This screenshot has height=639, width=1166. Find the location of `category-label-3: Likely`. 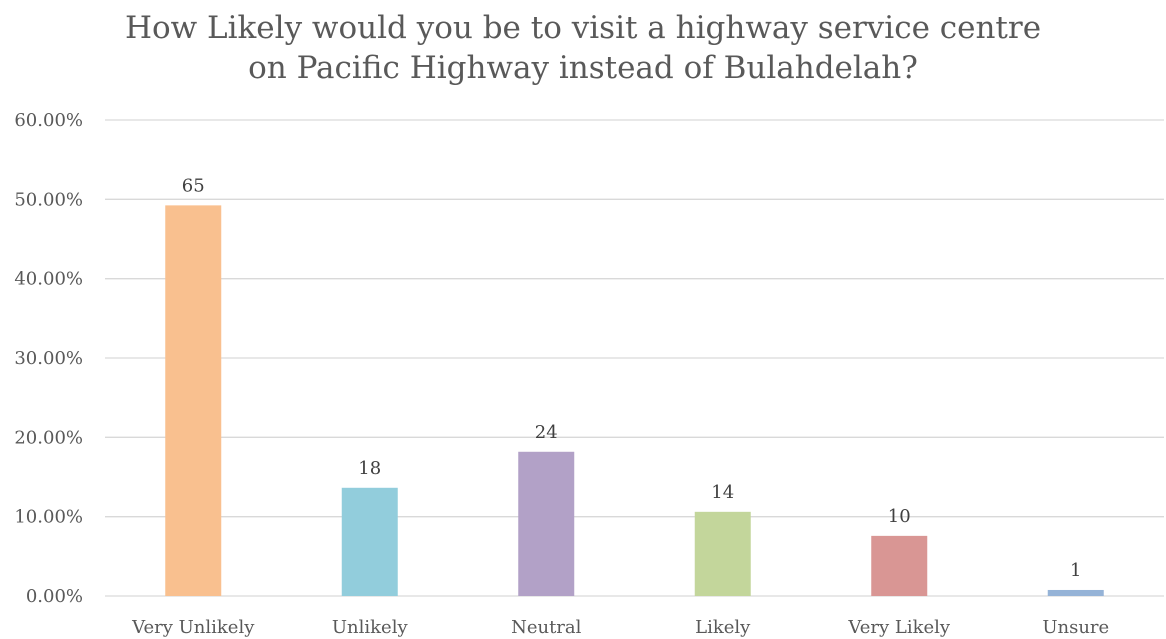

category-label-3: Likely is located at coordinates (723, 627).